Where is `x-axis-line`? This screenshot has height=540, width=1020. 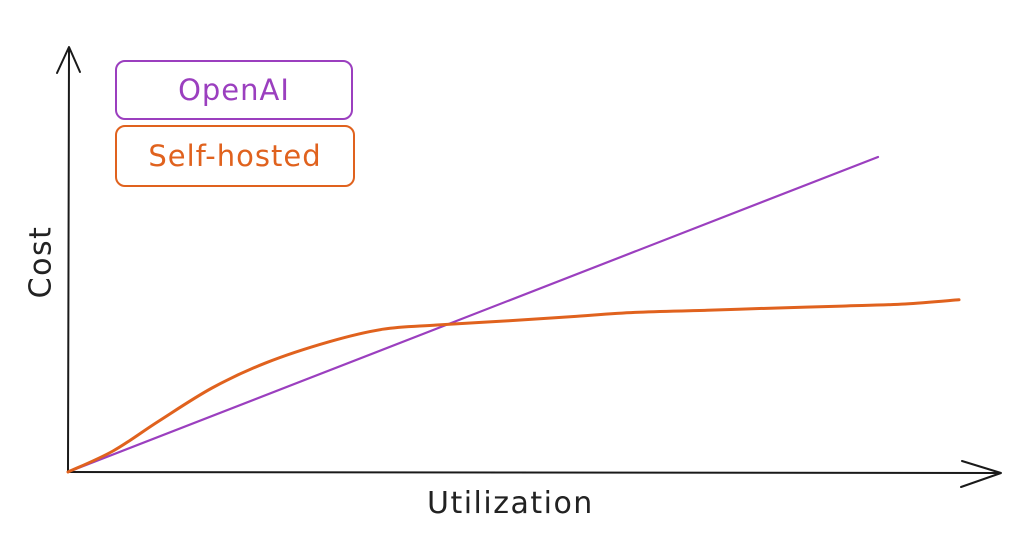 x-axis-line is located at coordinates (534, 472).